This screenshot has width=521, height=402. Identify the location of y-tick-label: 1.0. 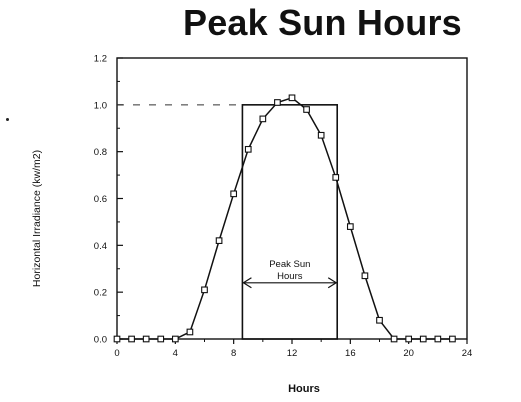
(100, 105).